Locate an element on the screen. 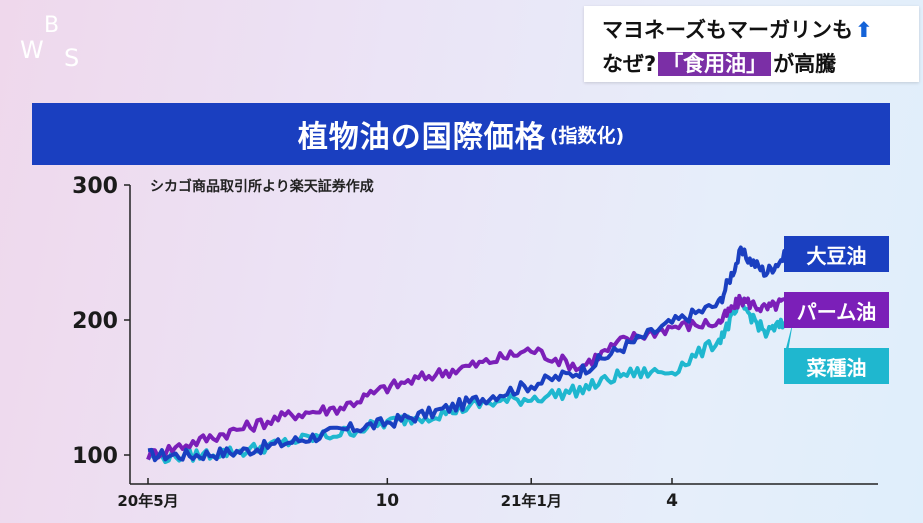  caption-line1-text: マヨネーズもマーガリンも is located at coordinates (727, 30).